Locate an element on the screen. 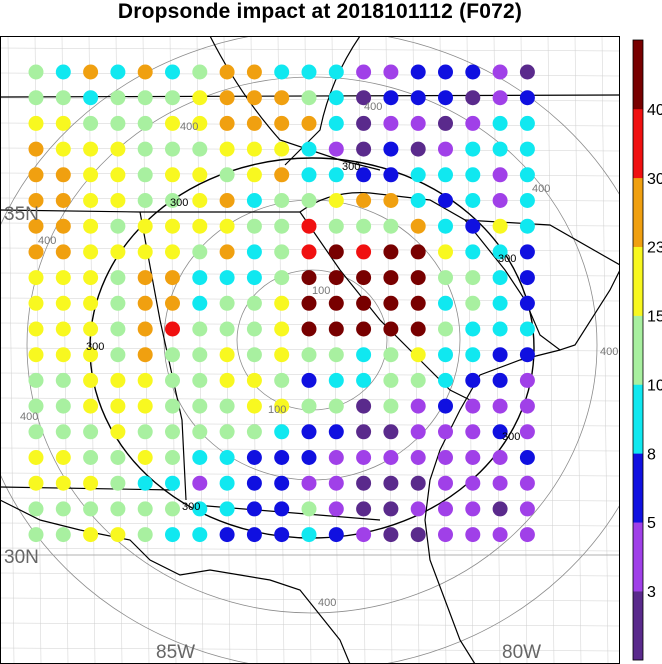 The image size is (662, 664). colorbar-segment is located at coordinates (638, 419).